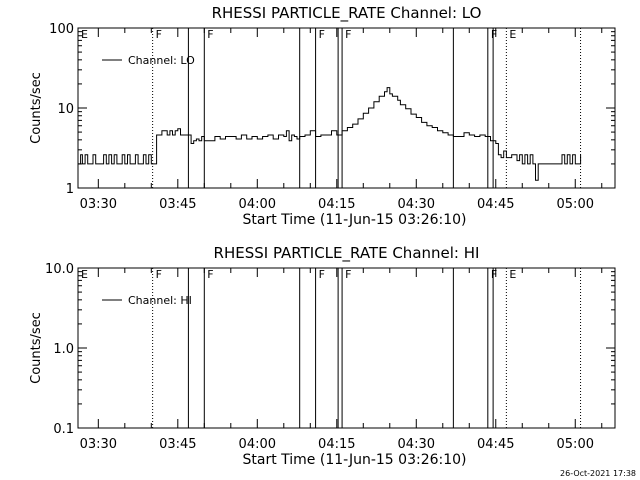  What do you see at coordinates (347, 13) in the screenshot?
I see `chart-title: RHESSI PARTICLE_RATE Channel: LO` at bounding box center [347, 13].